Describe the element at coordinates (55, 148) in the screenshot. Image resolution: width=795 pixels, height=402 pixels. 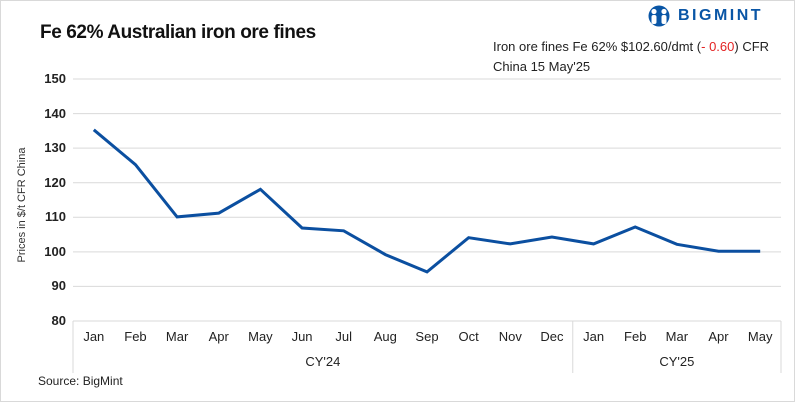
I see `y-tick-label: 130` at that location.